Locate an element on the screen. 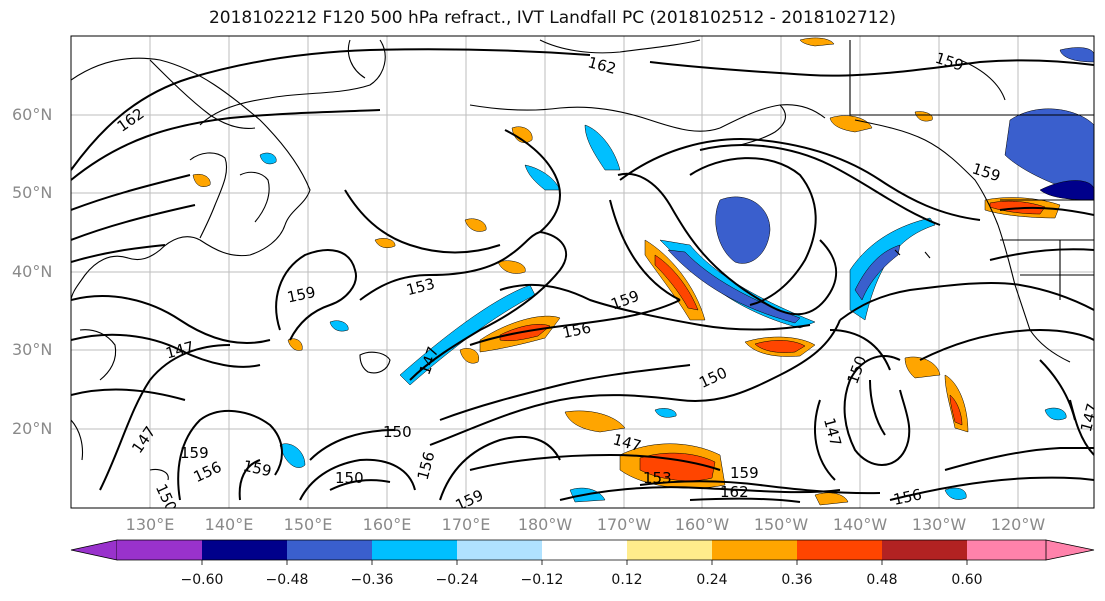 The width and height of the screenshot is (1105, 601). lon-label: 160°W is located at coordinates (702, 524).